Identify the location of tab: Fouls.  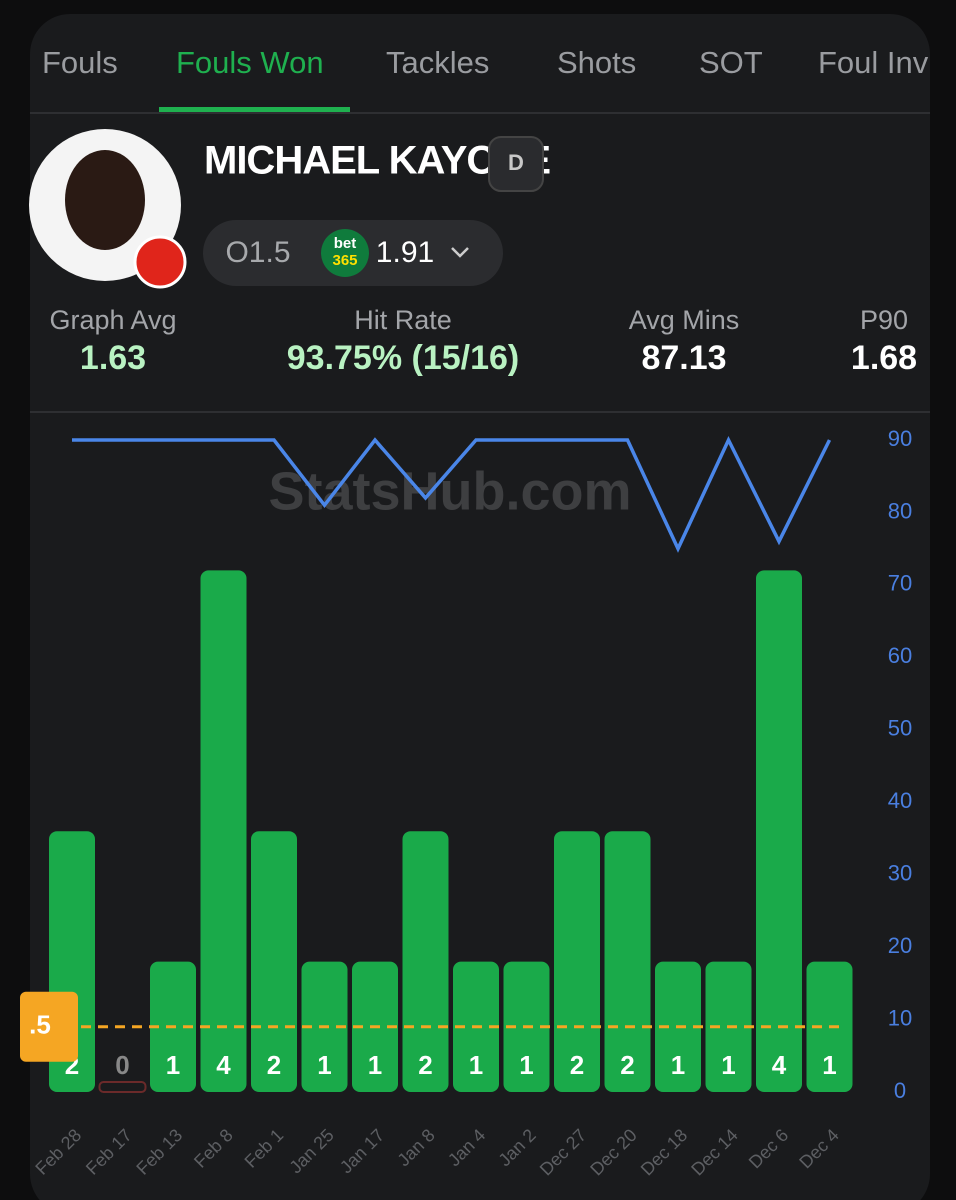
(80, 62).